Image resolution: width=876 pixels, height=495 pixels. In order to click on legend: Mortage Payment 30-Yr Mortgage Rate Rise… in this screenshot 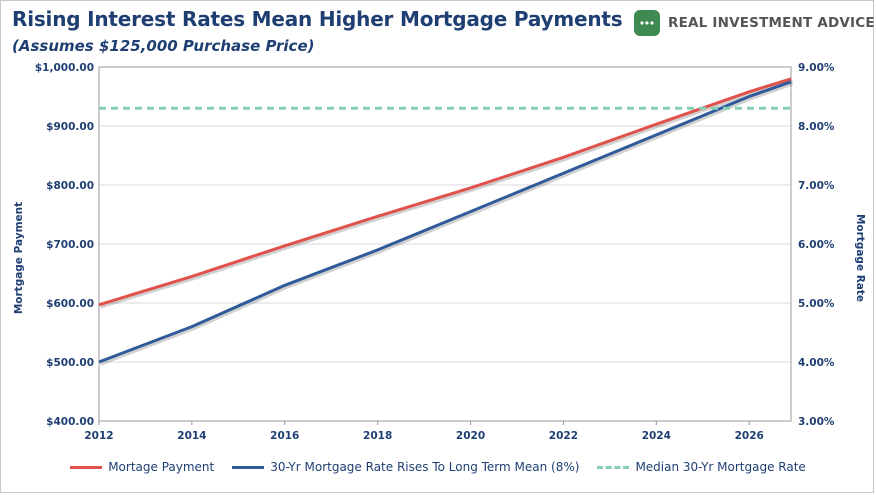, I will do `click(438, 467)`.